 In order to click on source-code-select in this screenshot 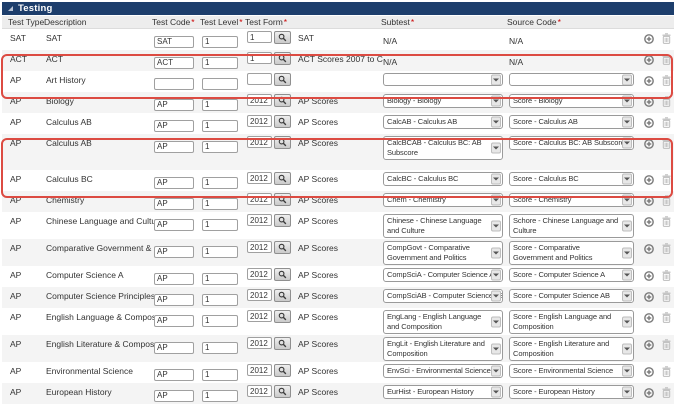, I will do `click(571, 79)`.